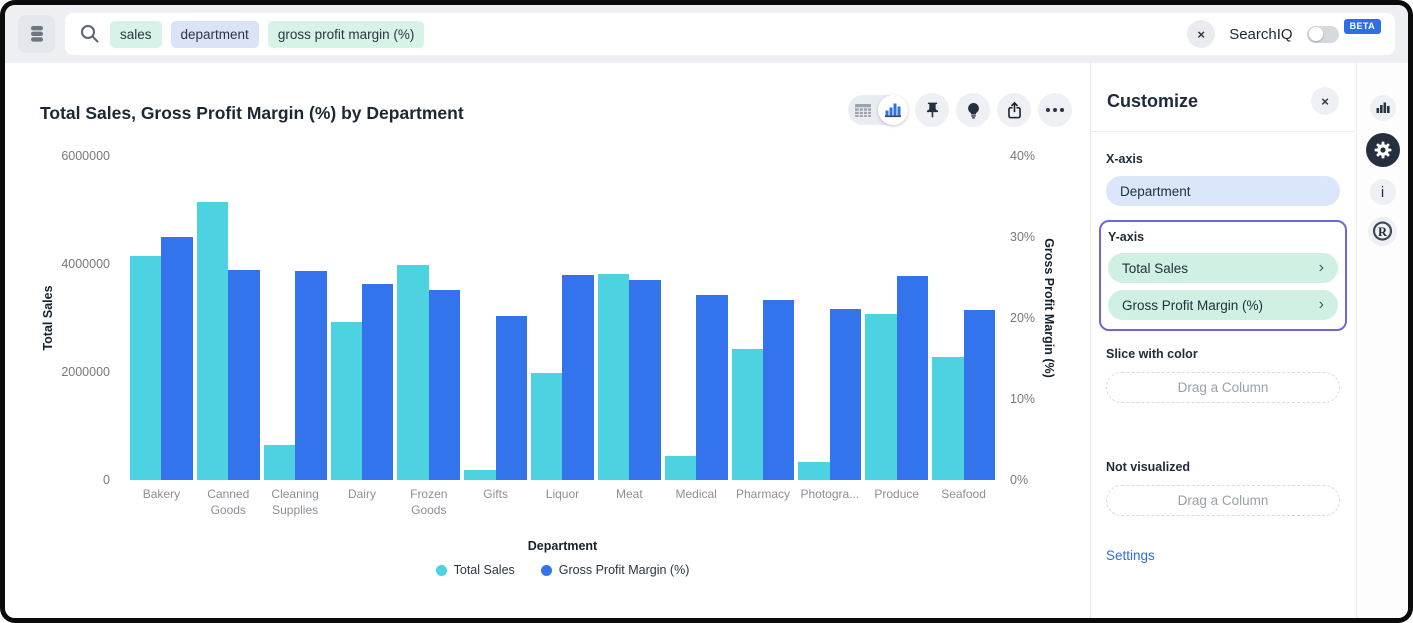  Describe the element at coordinates (1315, 34) in the screenshot. I see `toggle-knob` at that location.